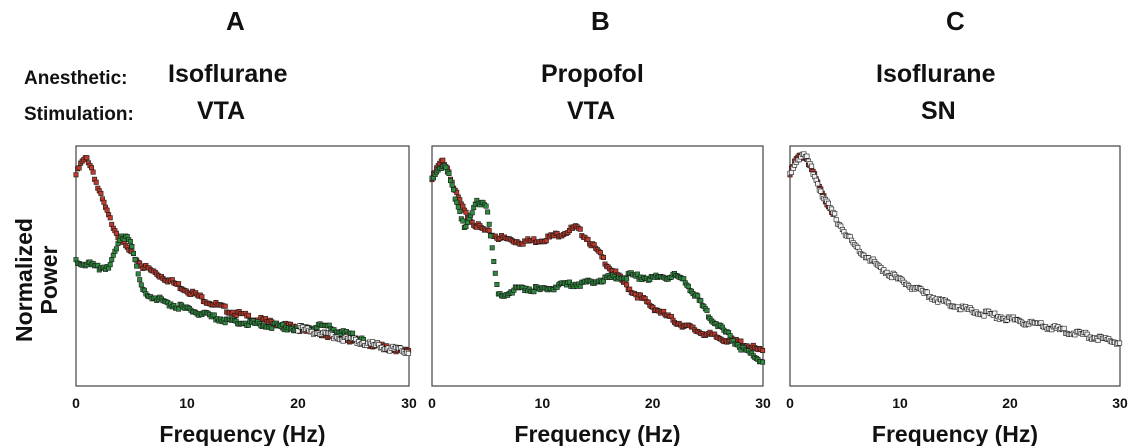 The image size is (1133, 446). Describe the element at coordinates (187, 403) in the screenshot. I see `panel-a-x-tick-label: 10` at that location.